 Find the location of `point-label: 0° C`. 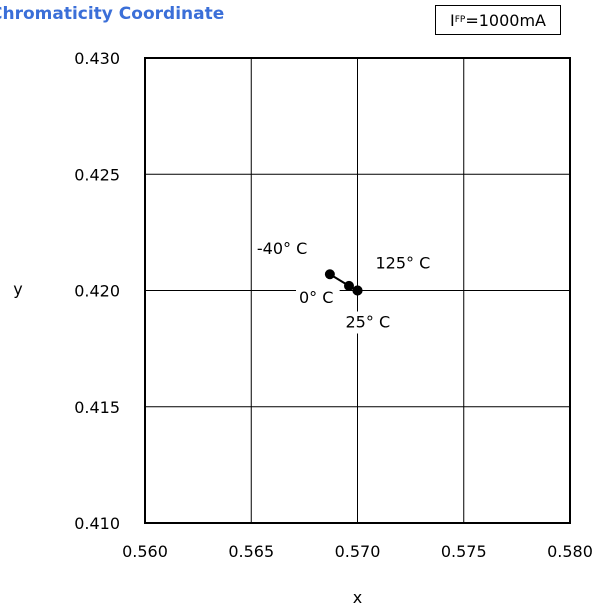

point-label: 0° C is located at coordinates (316, 297).